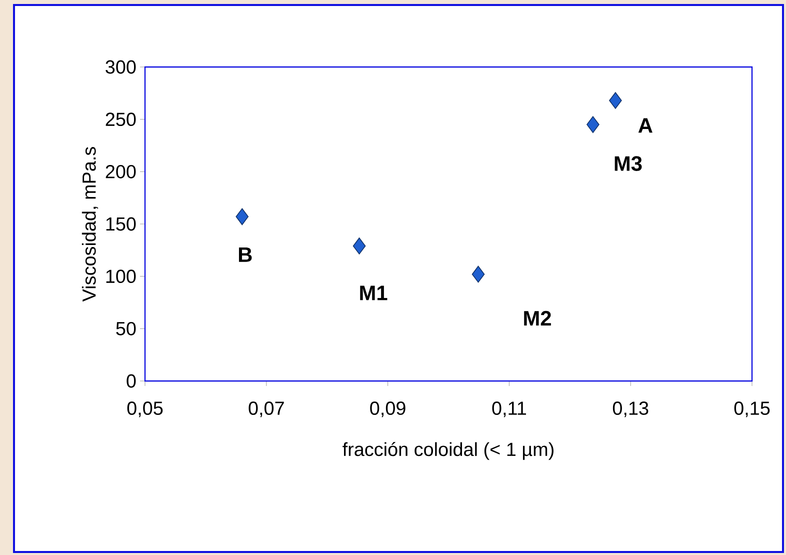  Describe the element at coordinates (752, 410) in the screenshot. I see `x-tick-label: 0,15` at that location.